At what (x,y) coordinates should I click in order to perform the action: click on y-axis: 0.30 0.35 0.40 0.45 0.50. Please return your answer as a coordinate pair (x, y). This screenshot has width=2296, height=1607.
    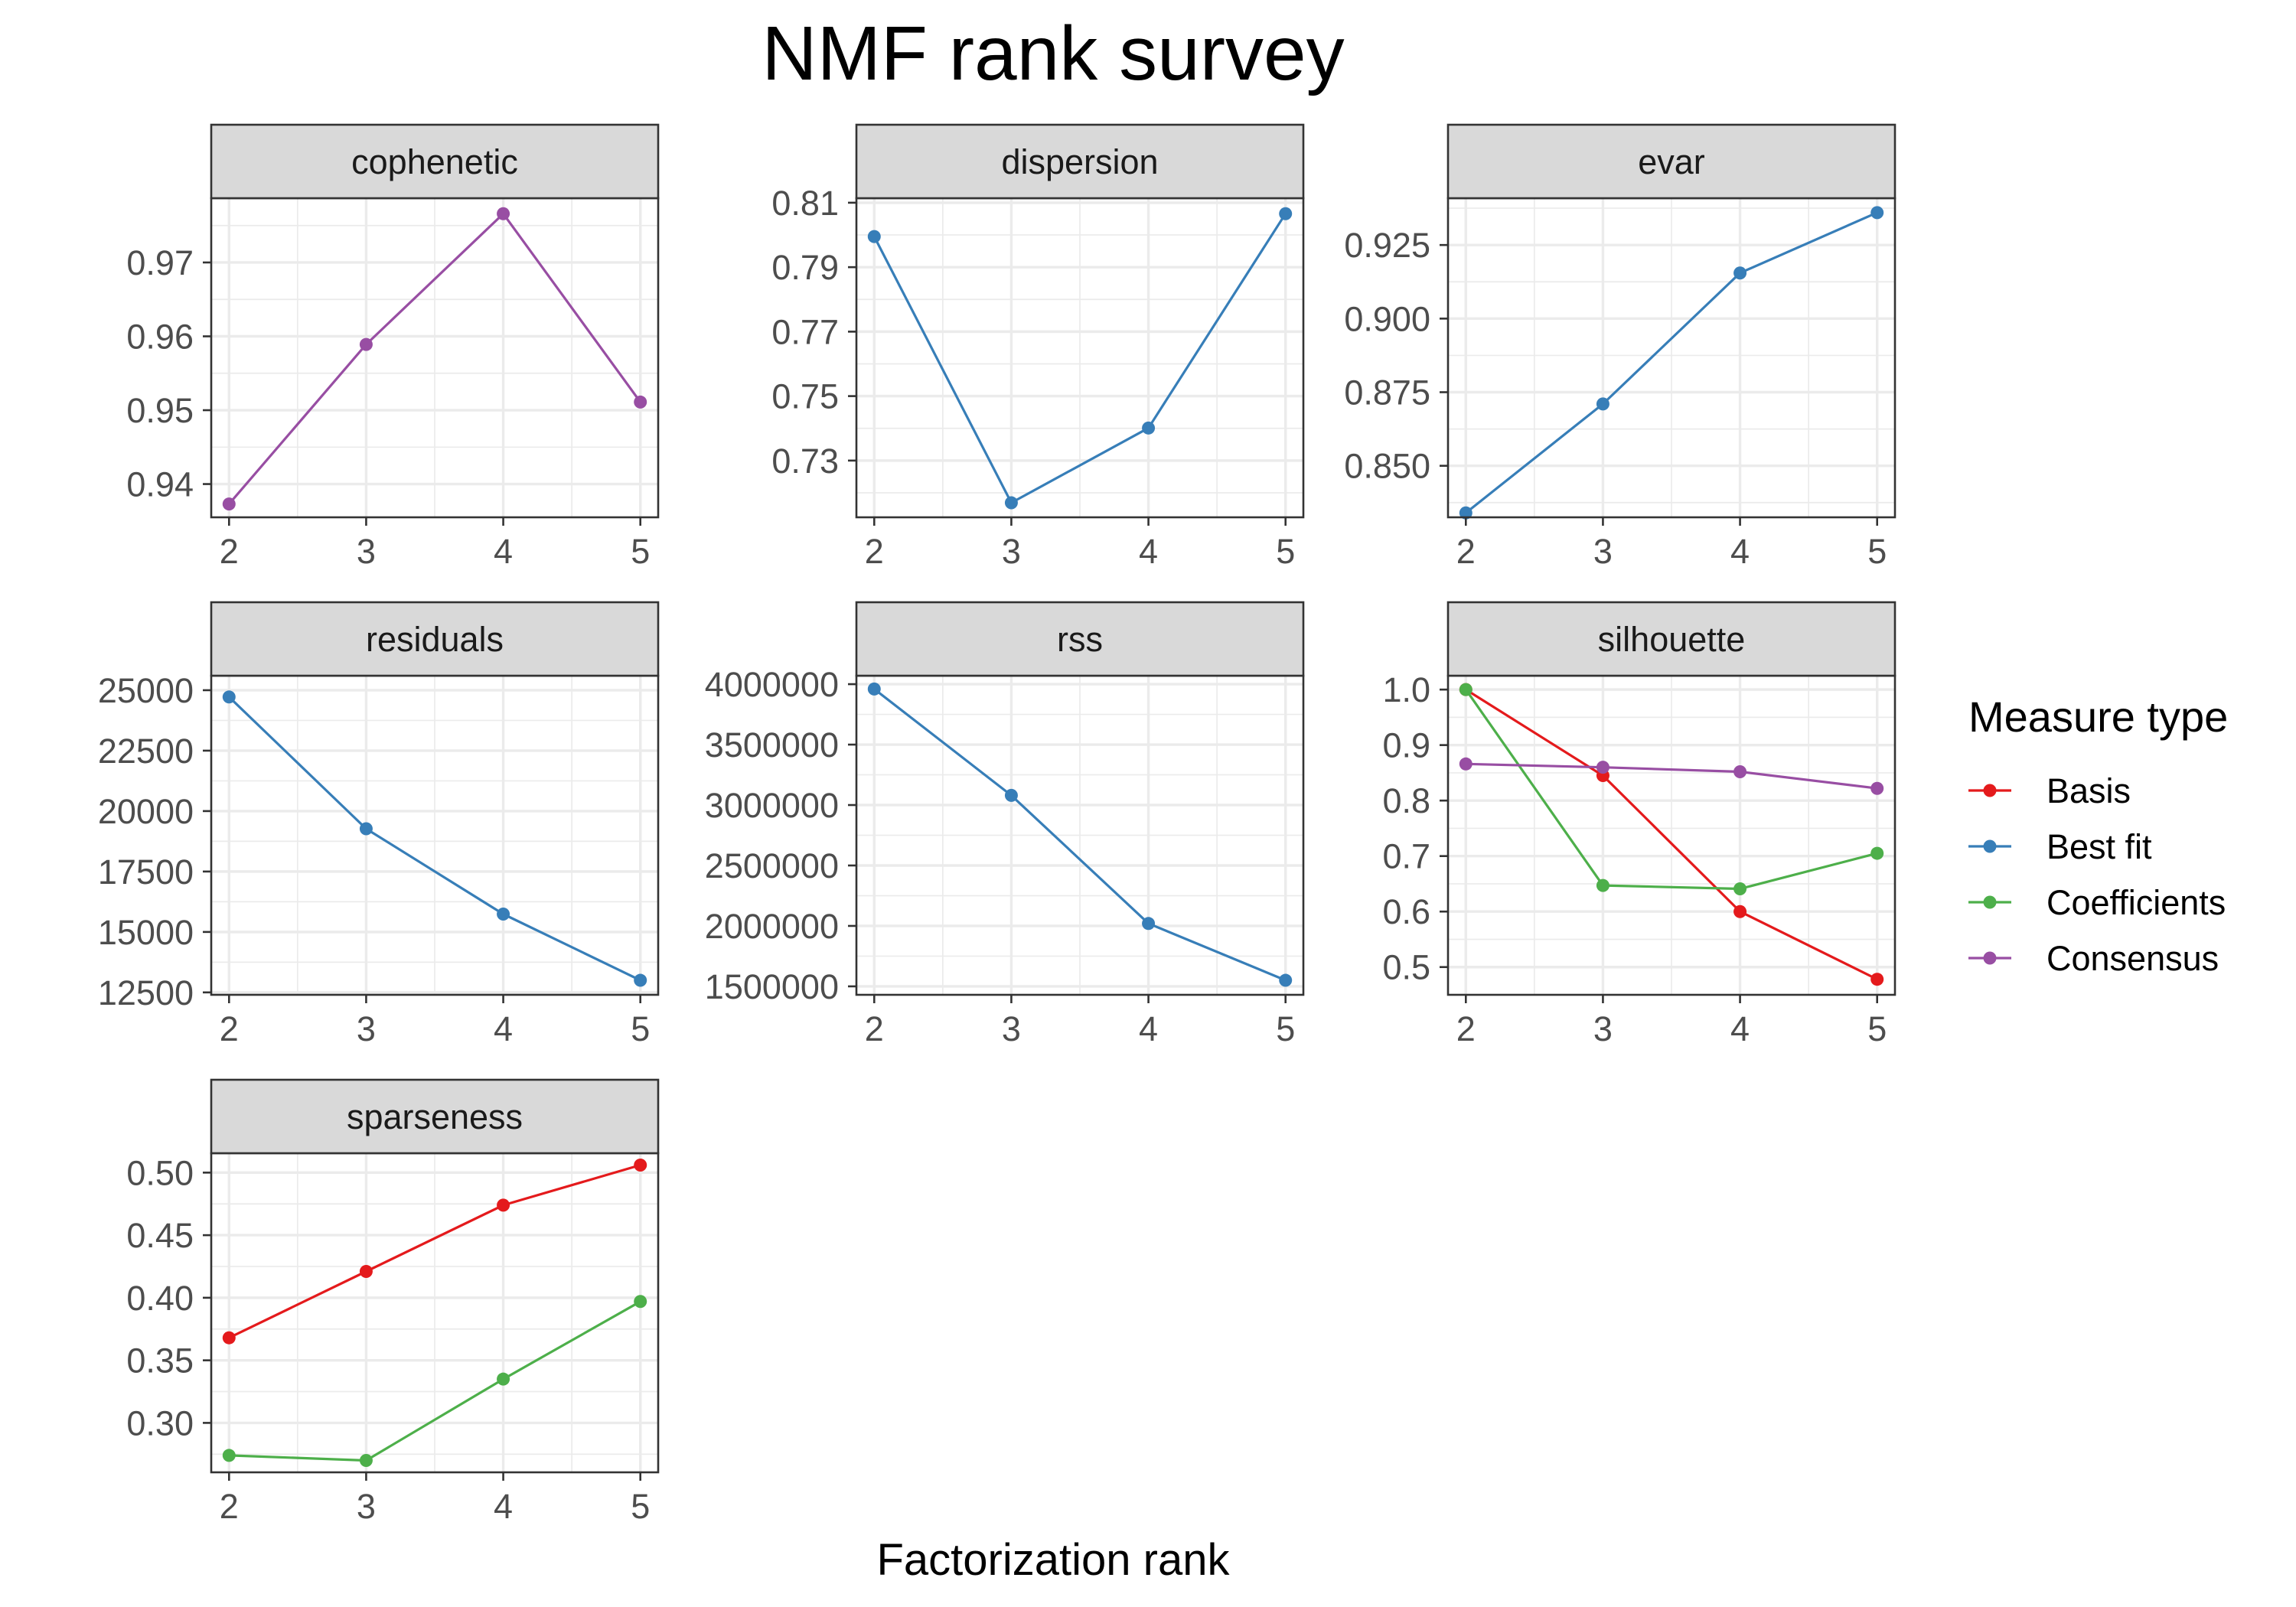
    Looking at the image, I should click on (168, 1297).